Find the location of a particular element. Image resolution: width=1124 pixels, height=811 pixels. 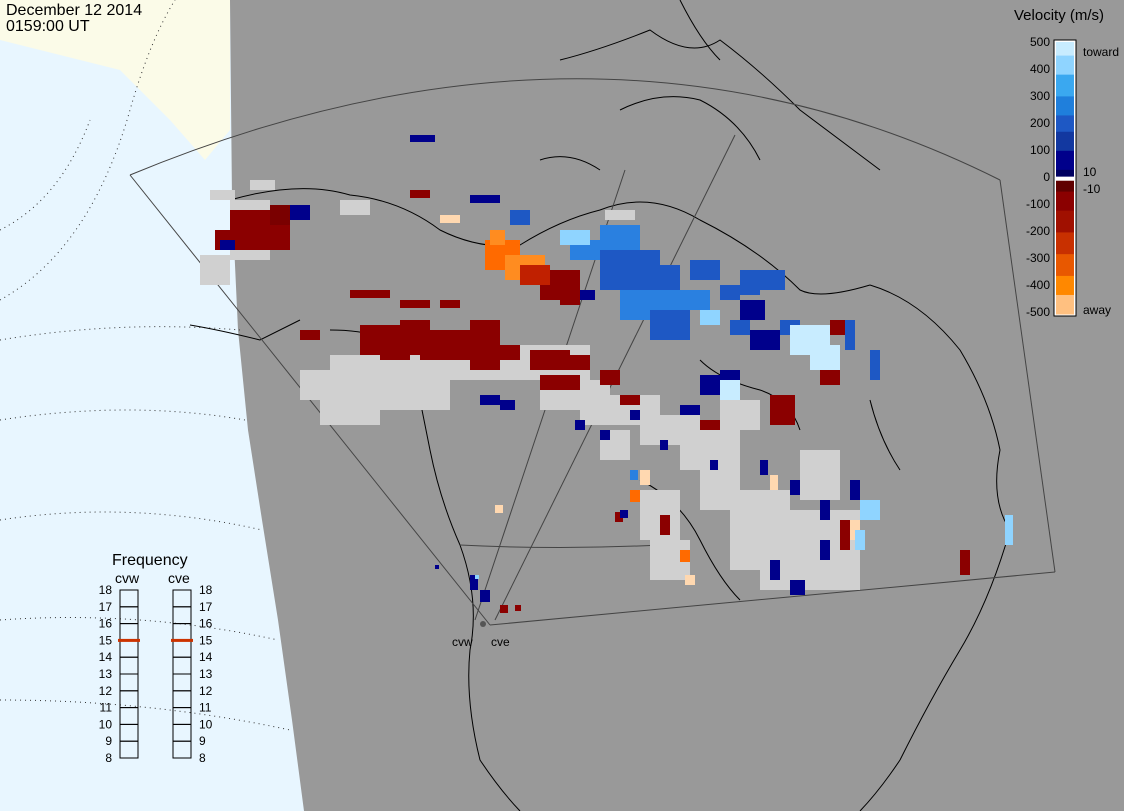

velocity-legend-title: Velocity (m/s) is located at coordinates (1059, 15).